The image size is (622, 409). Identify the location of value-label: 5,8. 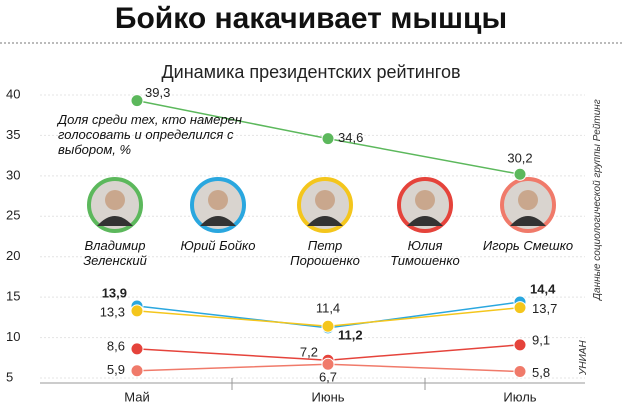
(541, 372).